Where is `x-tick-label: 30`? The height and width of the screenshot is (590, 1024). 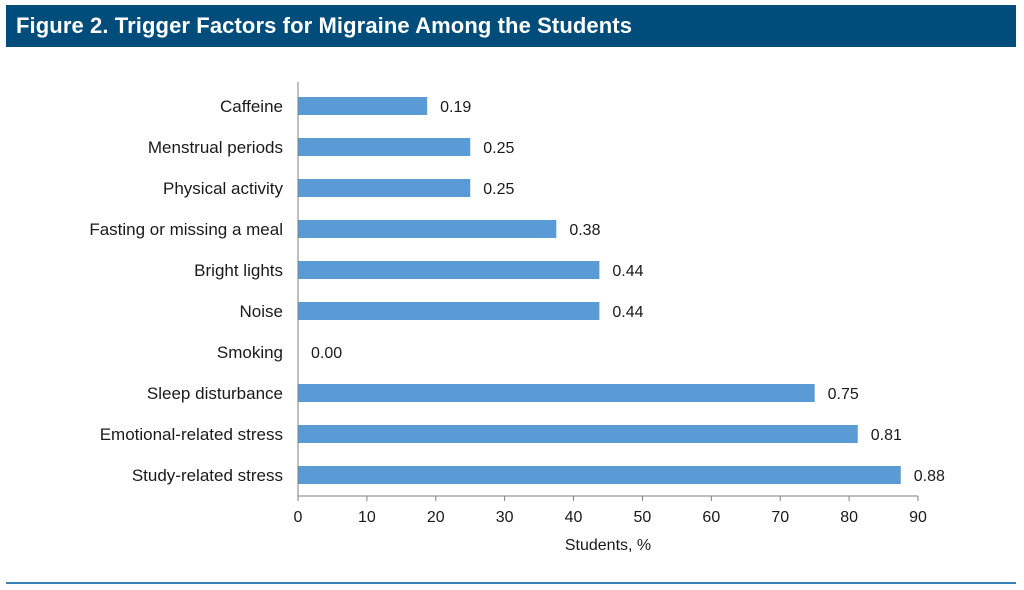
x-tick-label: 30 is located at coordinates (505, 517).